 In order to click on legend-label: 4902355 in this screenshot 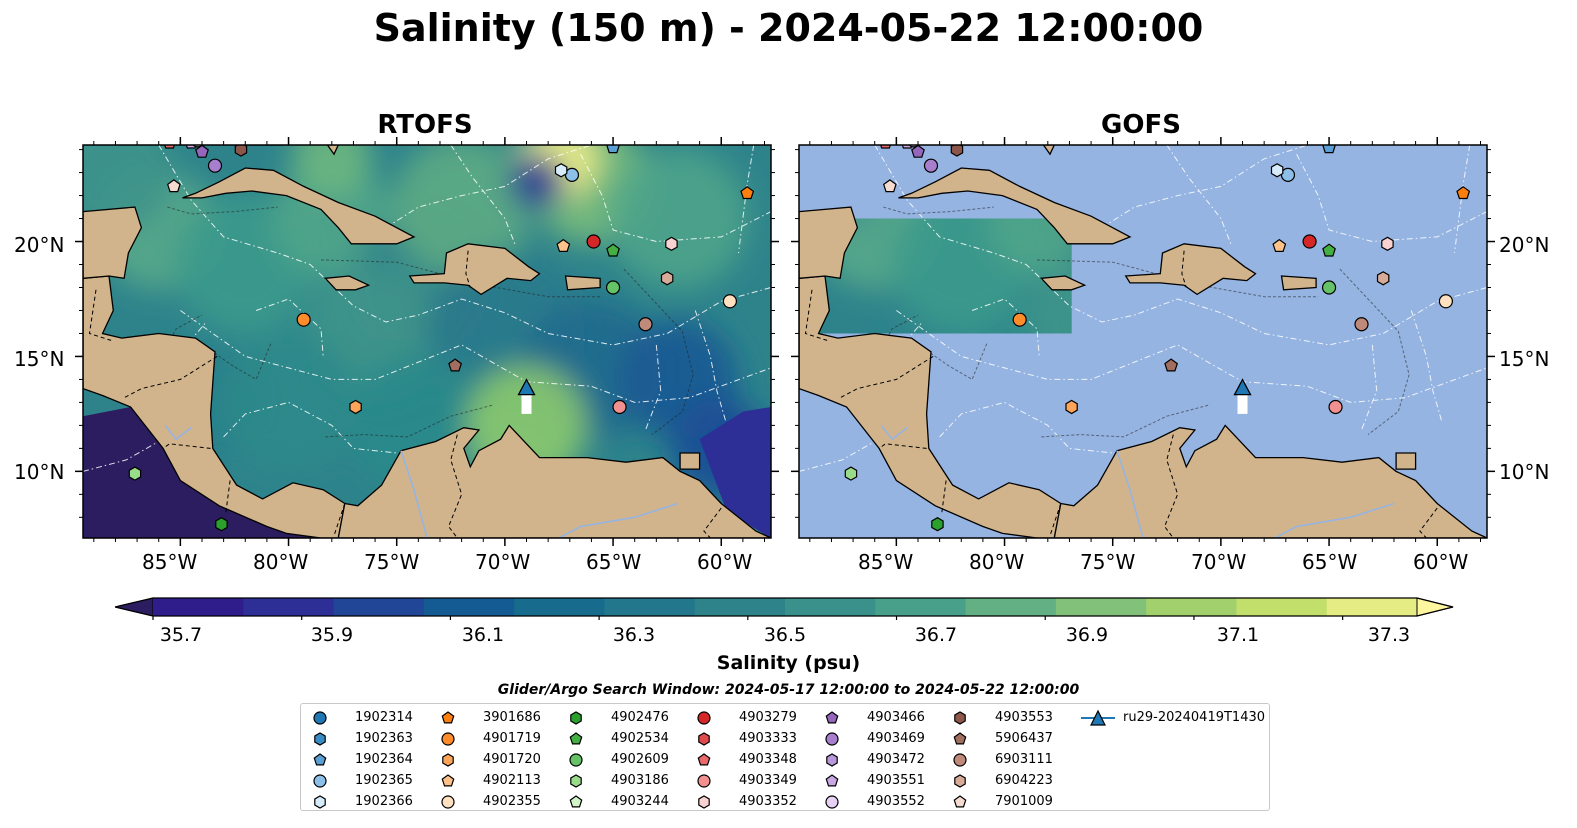, I will do `click(512, 801)`.